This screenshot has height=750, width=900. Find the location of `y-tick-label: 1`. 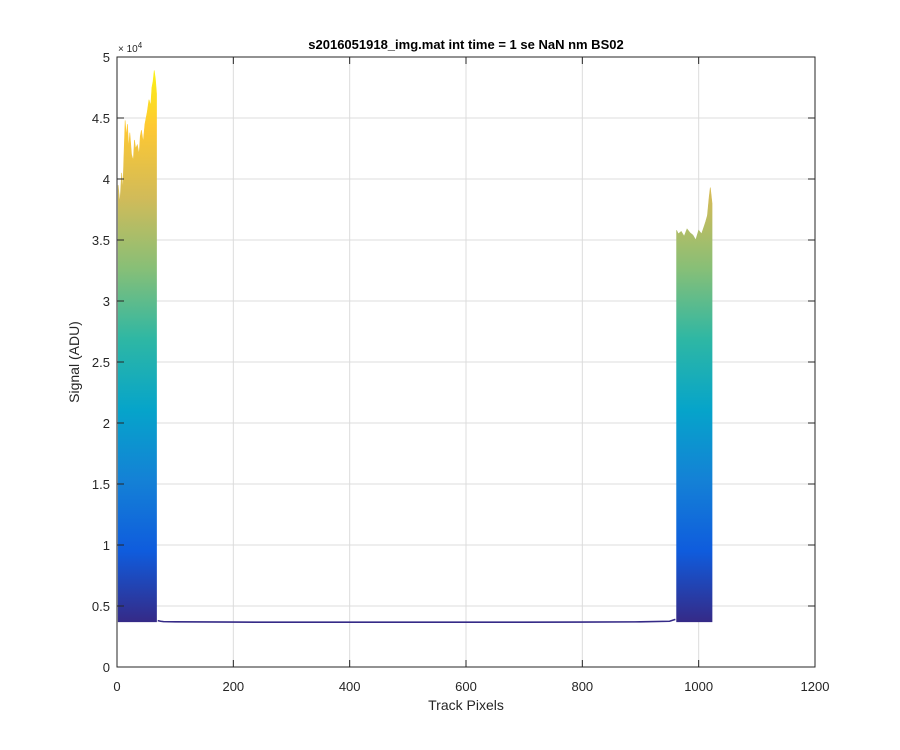

y-tick-label: 1 is located at coordinates (106, 545).